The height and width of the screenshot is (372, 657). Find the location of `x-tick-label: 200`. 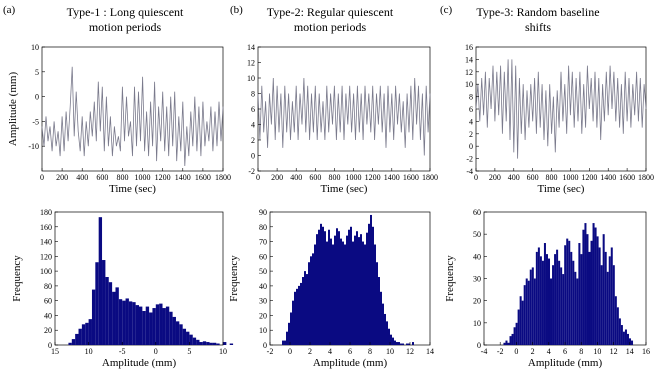

x-tick-label: 200 is located at coordinates (495, 177).